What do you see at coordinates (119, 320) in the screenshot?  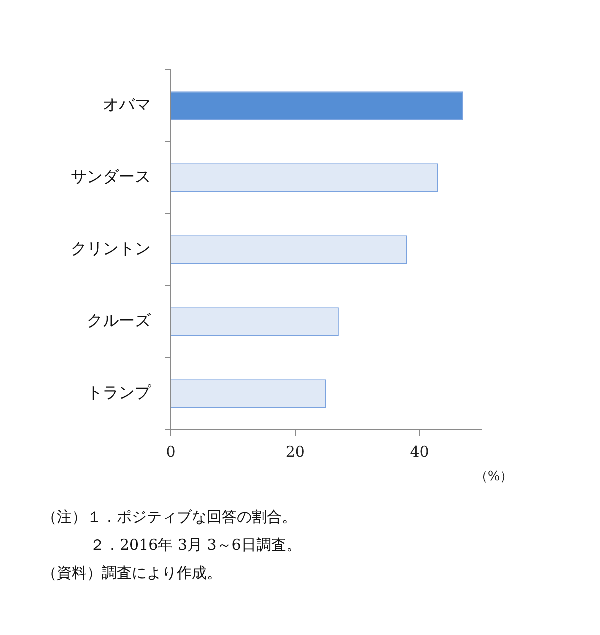 I see `y-tick-label: クルーズ` at bounding box center [119, 320].